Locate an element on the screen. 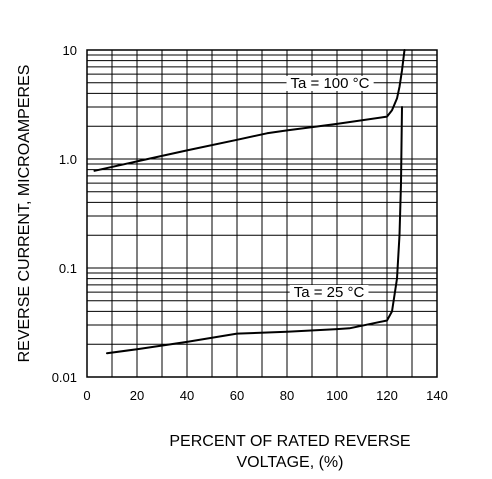 This screenshot has height=479, width=492. y-tick-label: 0.01 is located at coordinates (64, 377).